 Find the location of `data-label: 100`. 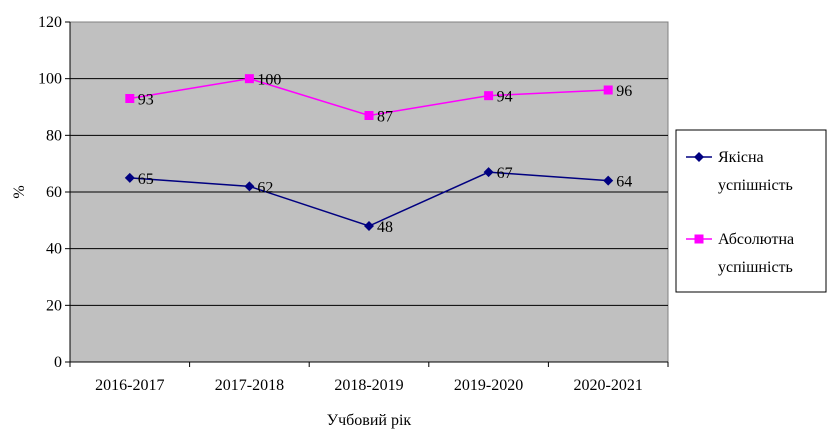

data-label: 100 is located at coordinates (269, 80).